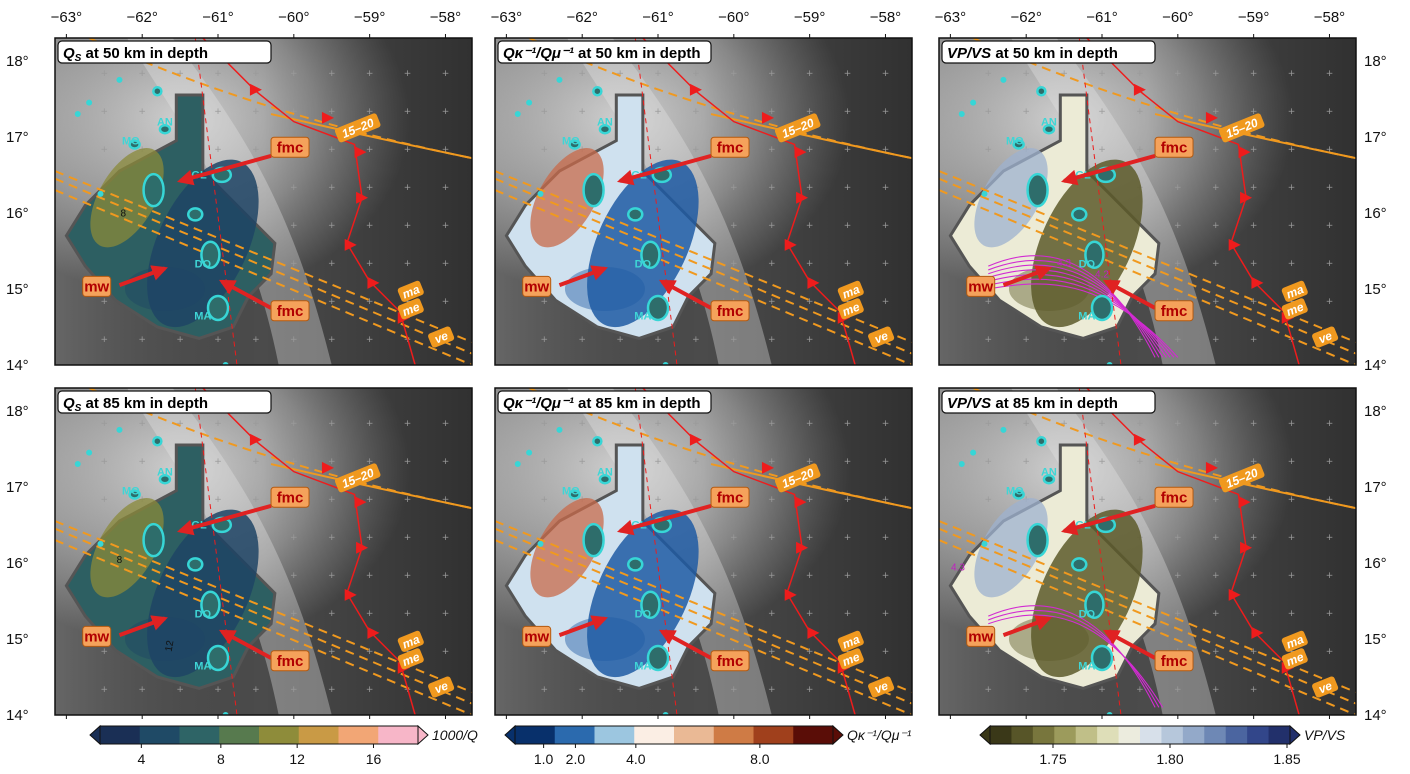 This screenshot has width=1410, height=774. Describe the element at coordinates (97, 636) in the screenshot. I see `pointer-label-box` at that location.